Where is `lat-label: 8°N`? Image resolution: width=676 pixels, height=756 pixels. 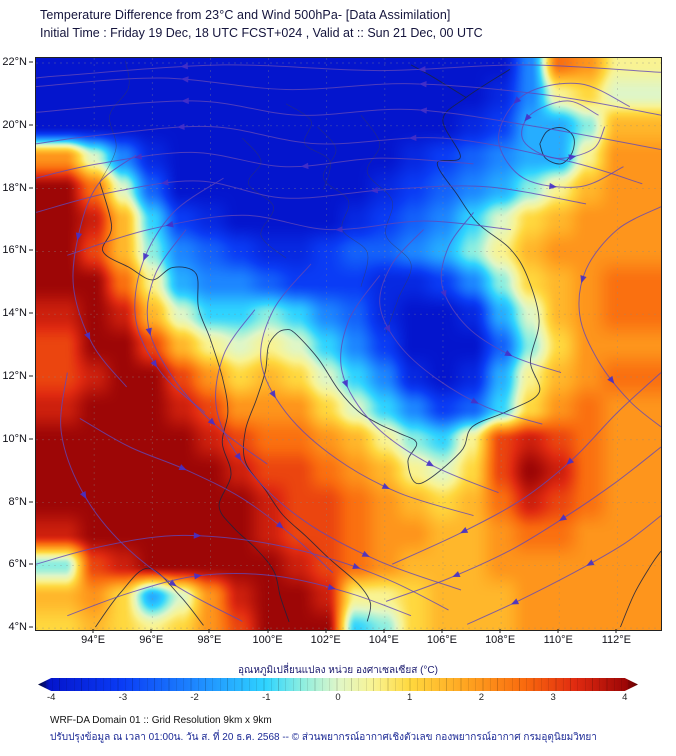
lat-label: 8°N is located at coordinates (17, 501).